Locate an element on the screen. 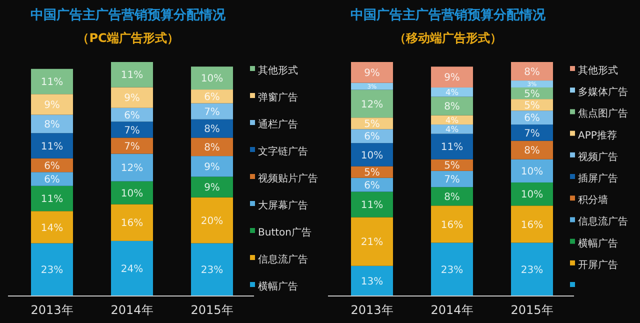  x-tick-label: 2013年 is located at coordinates (52, 310).